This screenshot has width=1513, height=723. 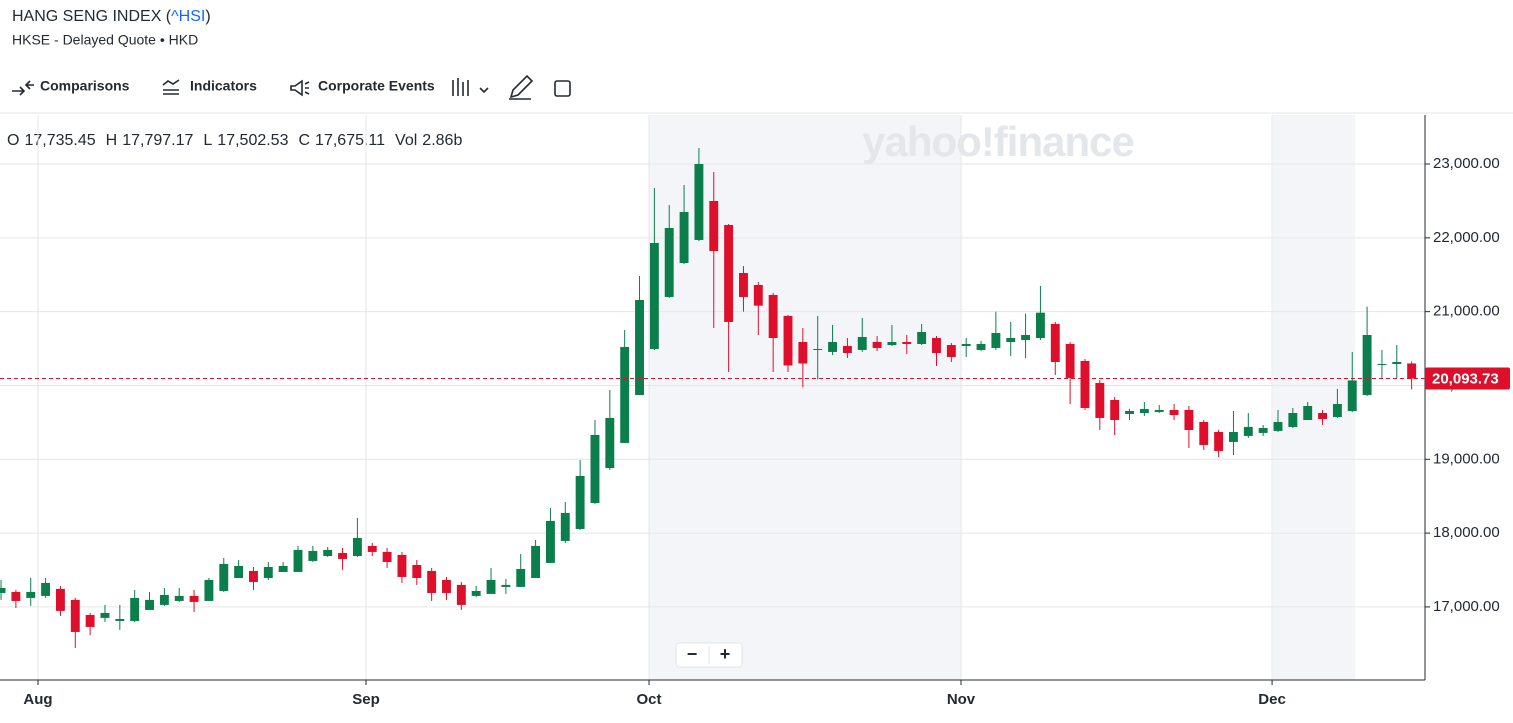 I want to click on ohlc-label: O, so click(x=13, y=140).